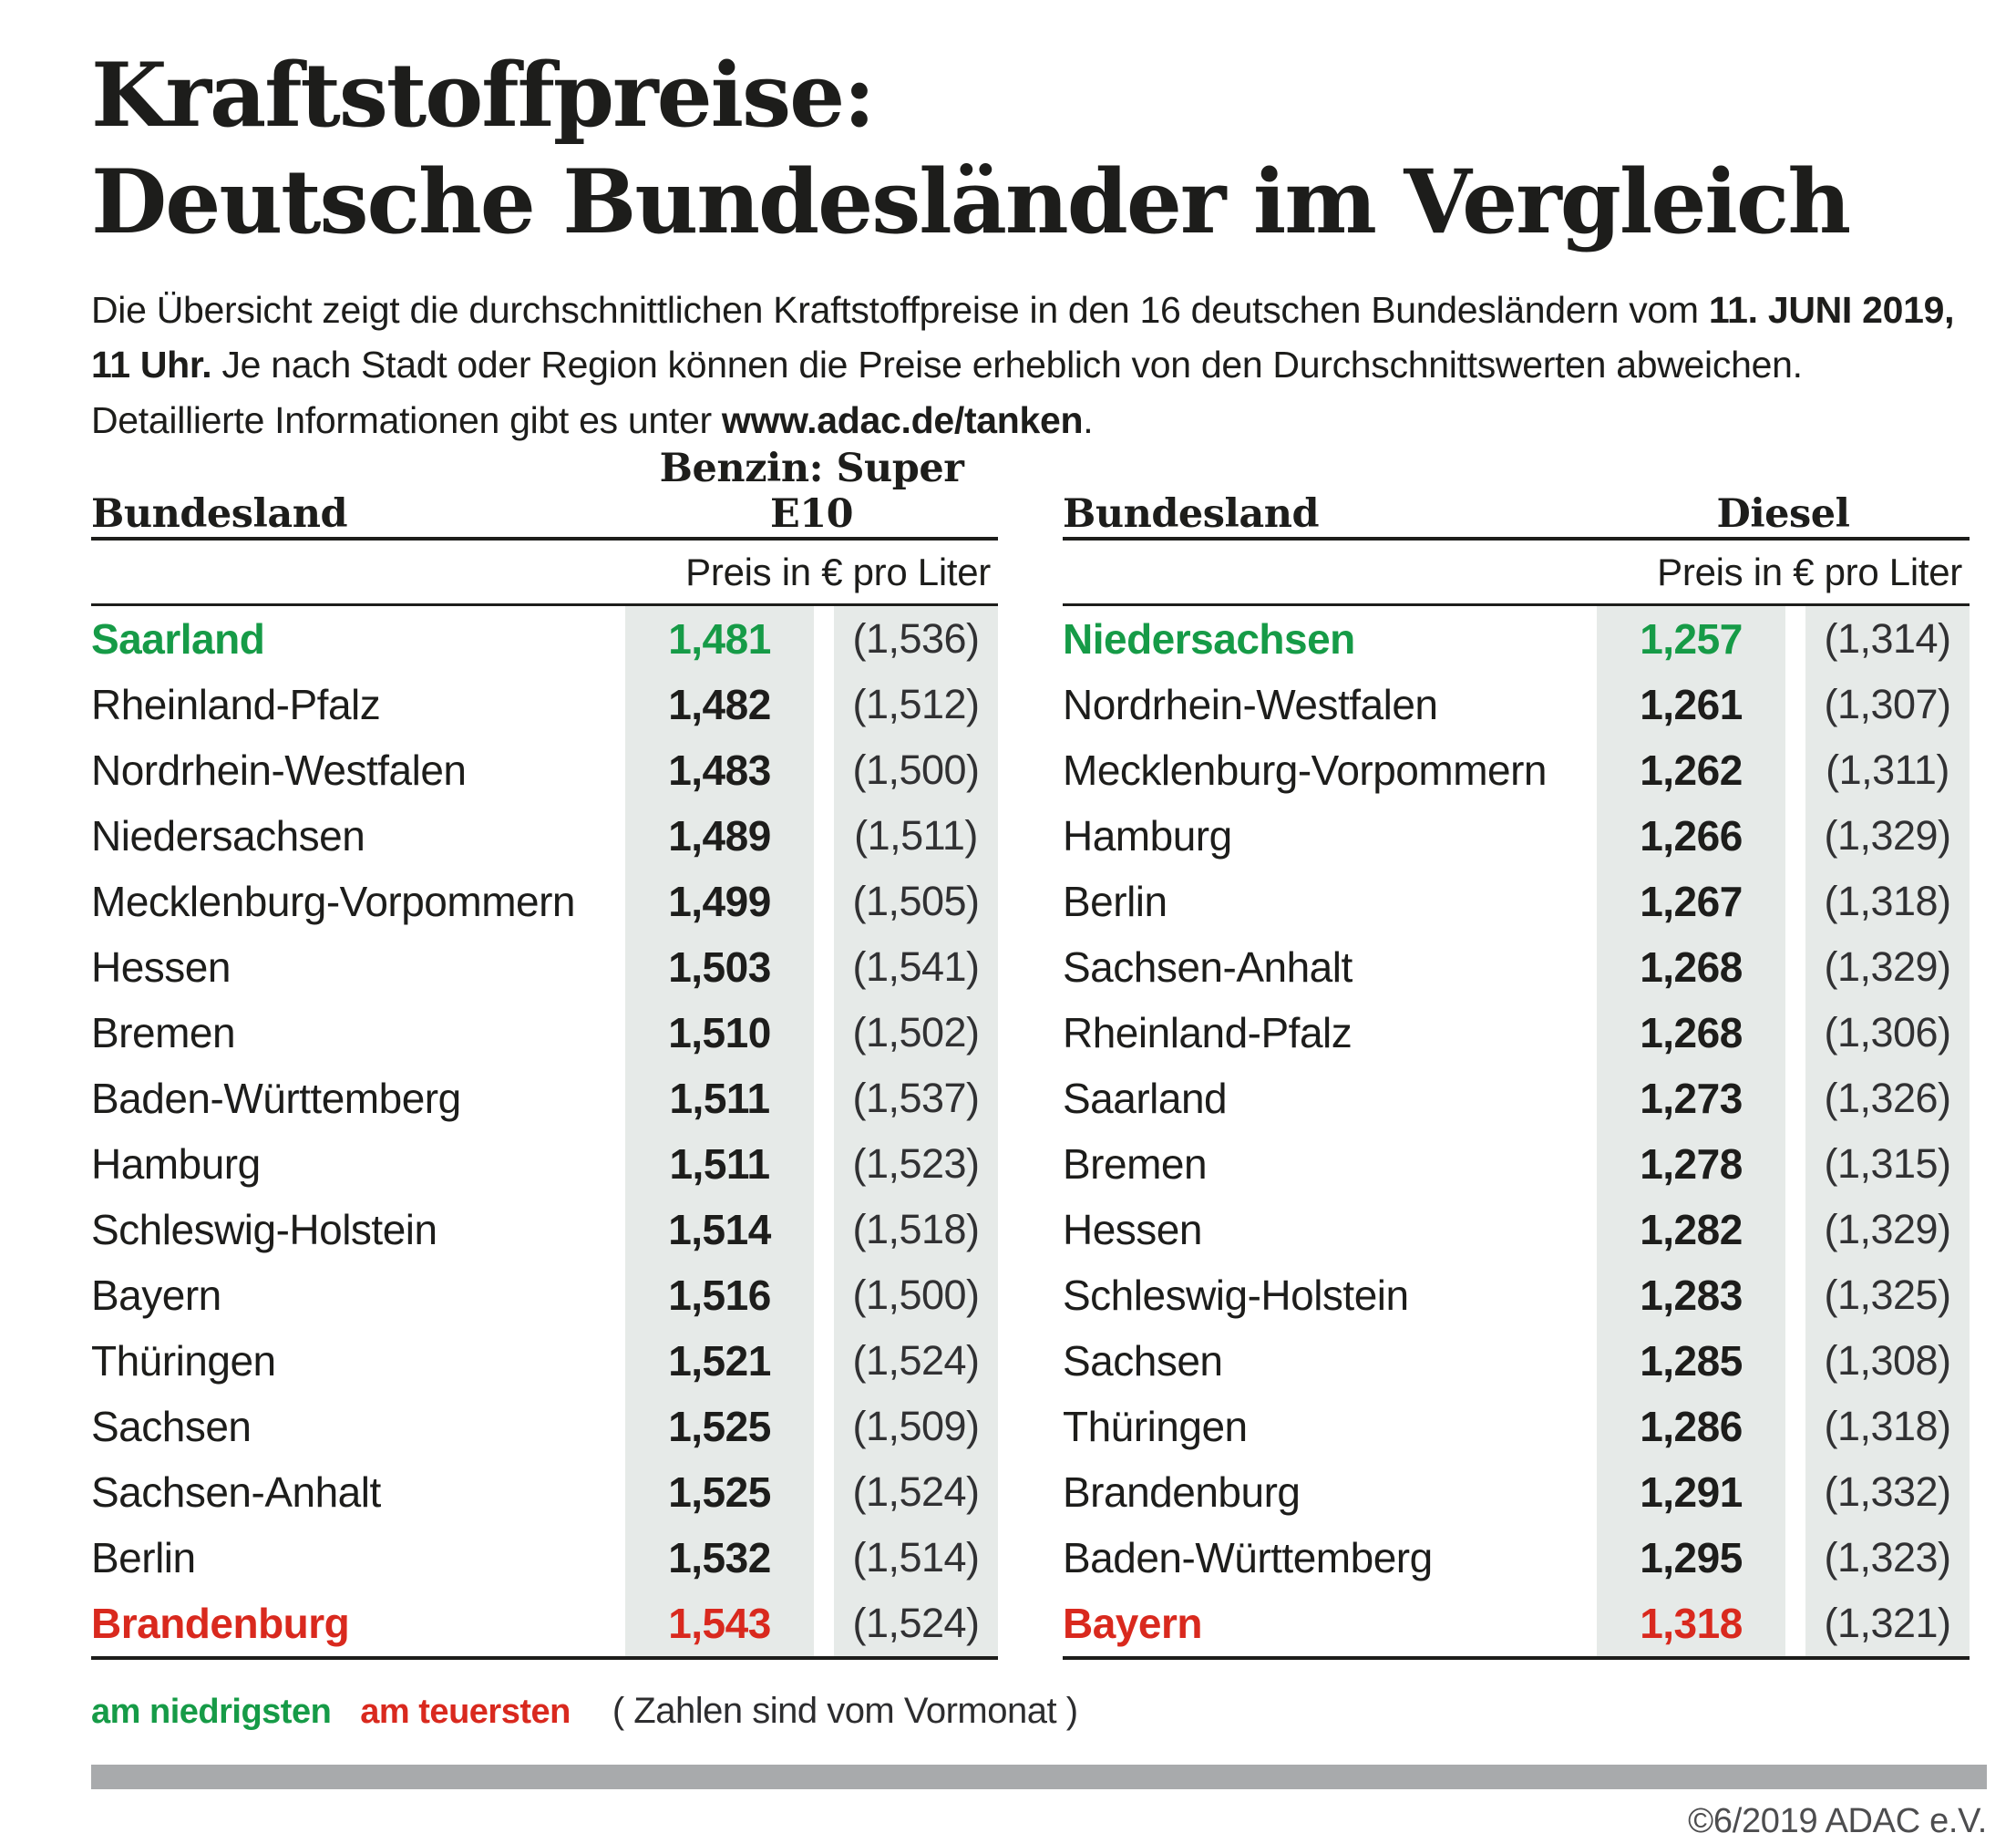  Describe the element at coordinates (1691, 1427) in the screenshot. I see `price-value: 1,286` at that location.